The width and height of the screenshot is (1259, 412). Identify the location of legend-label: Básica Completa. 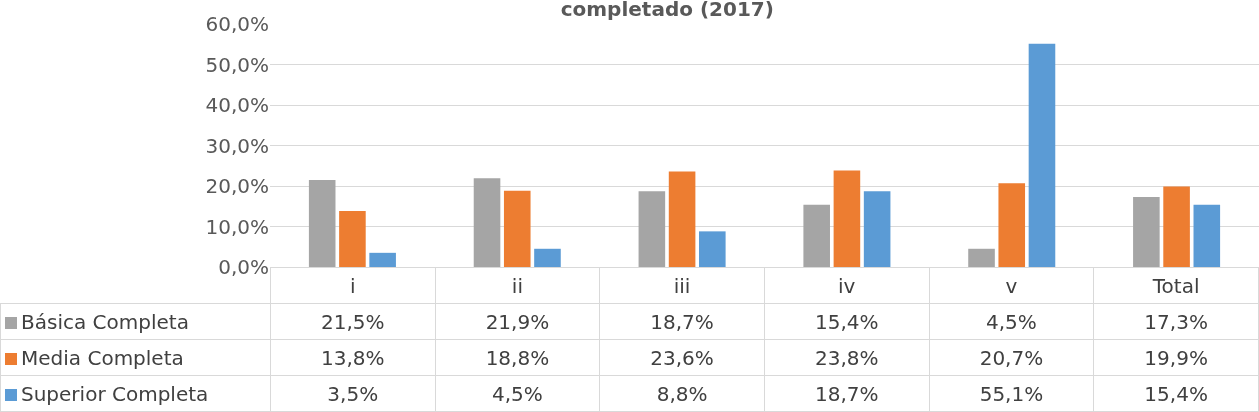
(135, 321).